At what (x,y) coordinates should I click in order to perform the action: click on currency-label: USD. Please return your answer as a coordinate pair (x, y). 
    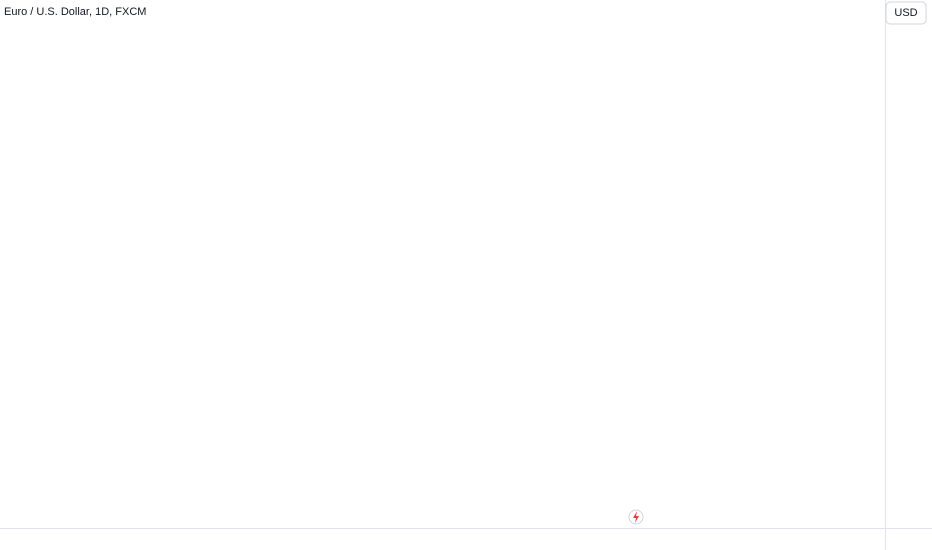
    Looking at the image, I should click on (905, 13).